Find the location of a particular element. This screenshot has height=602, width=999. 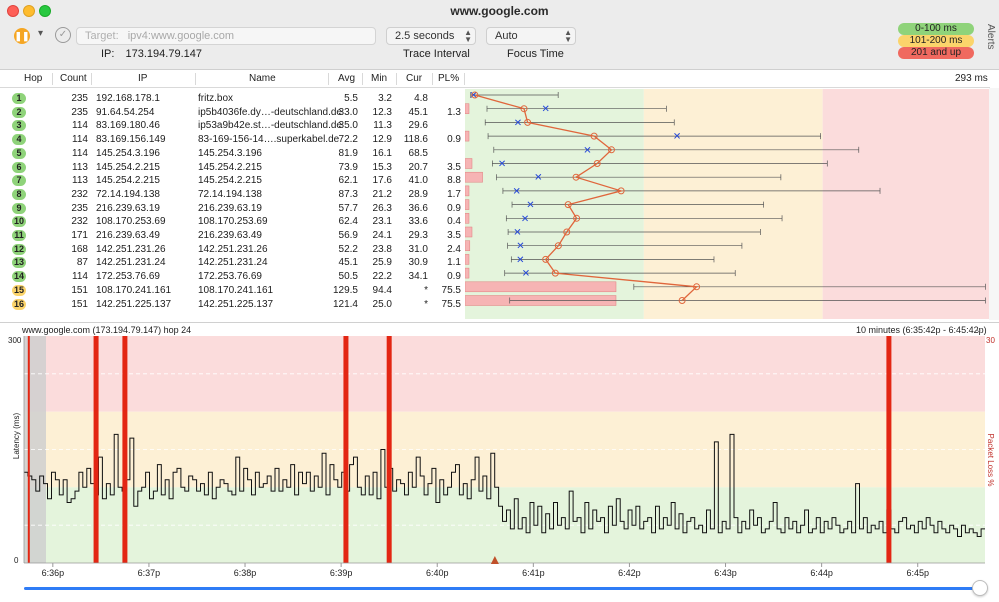

ip-cell: 108.170.253.69 is located at coordinates (131, 222).